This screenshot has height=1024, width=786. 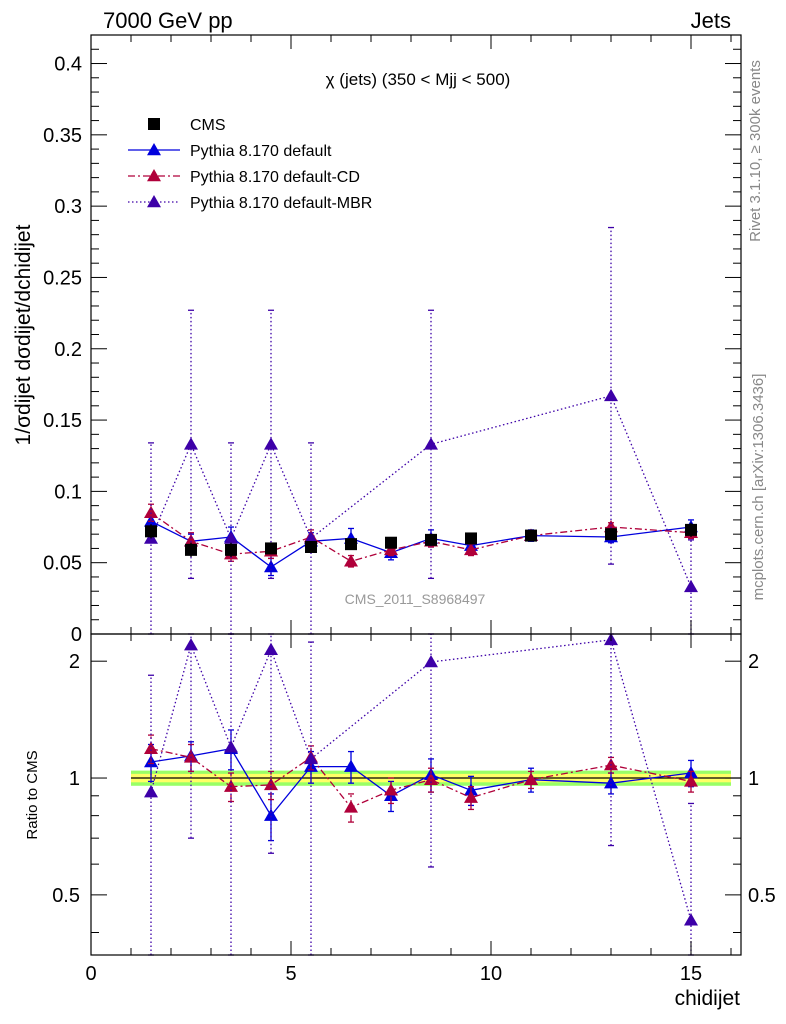 What do you see at coordinates (74, 662) in the screenshot?
I see `y-tick-label: 2` at bounding box center [74, 662].